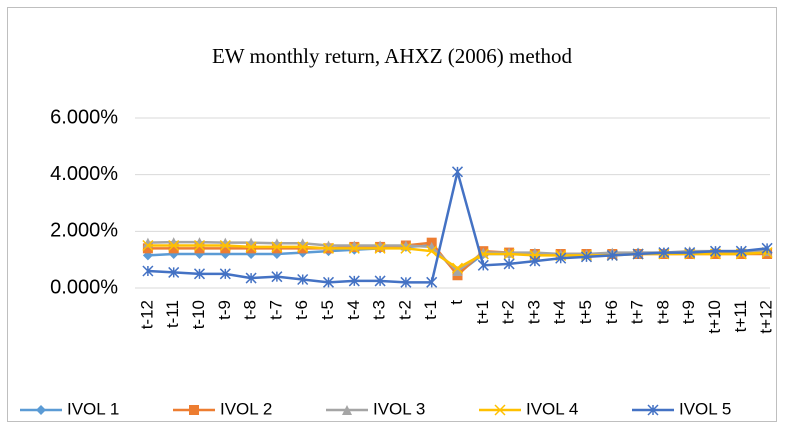 This screenshot has height=430, width=785. What do you see at coordinates (198, 314) in the screenshot?
I see `x-tick-label: t-10` at bounding box center [198, 314].